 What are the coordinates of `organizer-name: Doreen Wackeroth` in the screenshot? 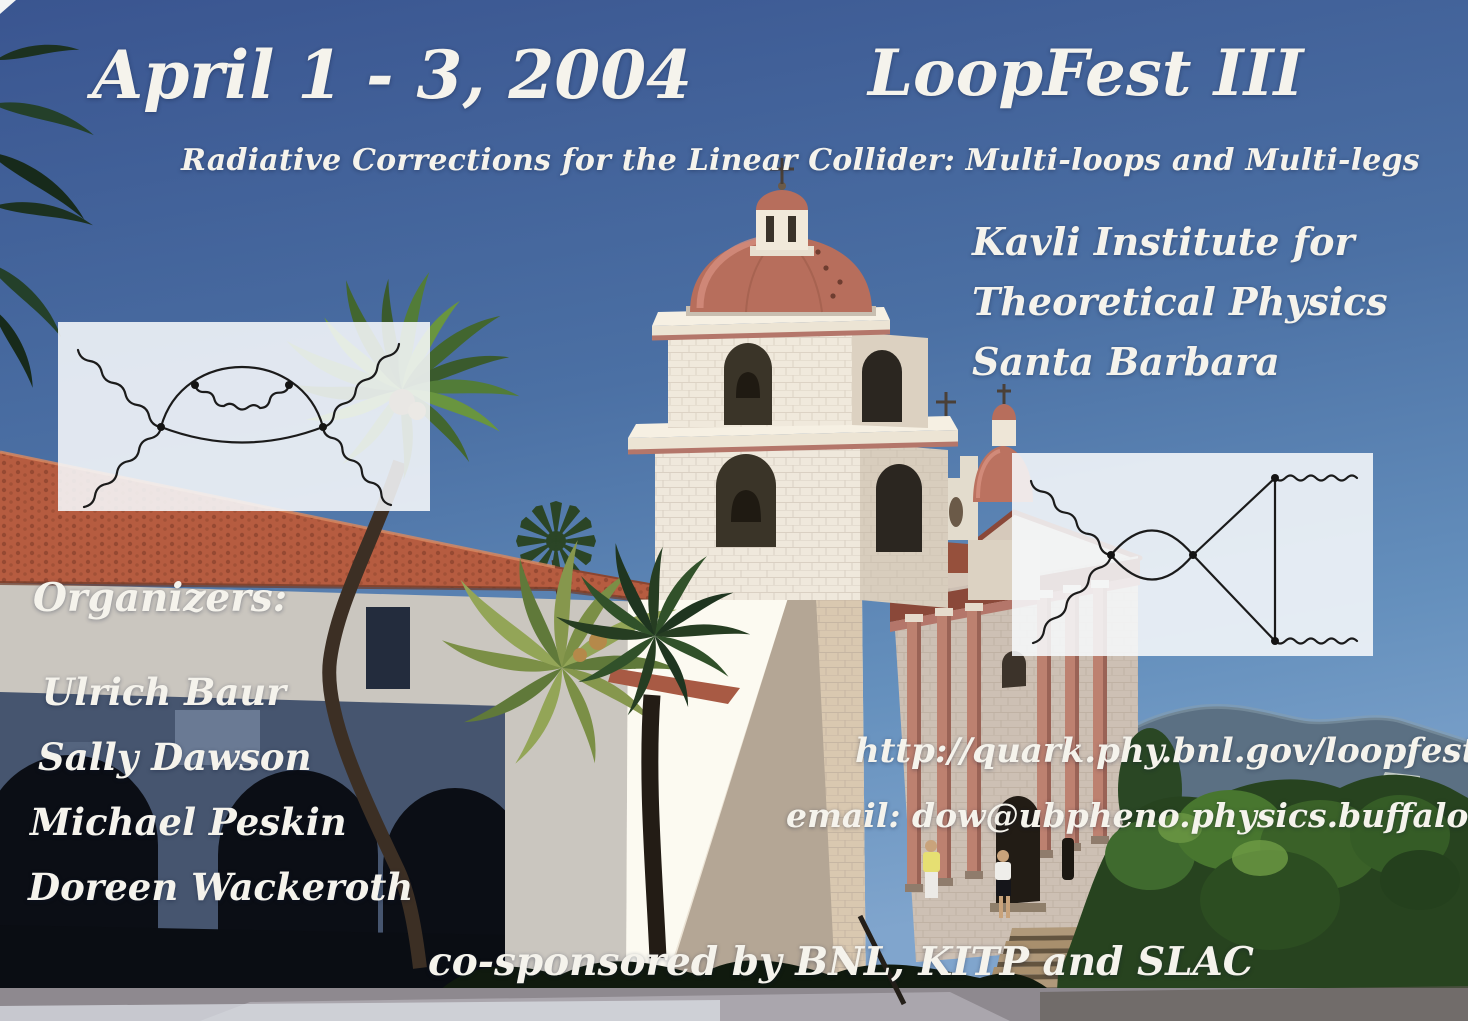 It's located at (221, 887).